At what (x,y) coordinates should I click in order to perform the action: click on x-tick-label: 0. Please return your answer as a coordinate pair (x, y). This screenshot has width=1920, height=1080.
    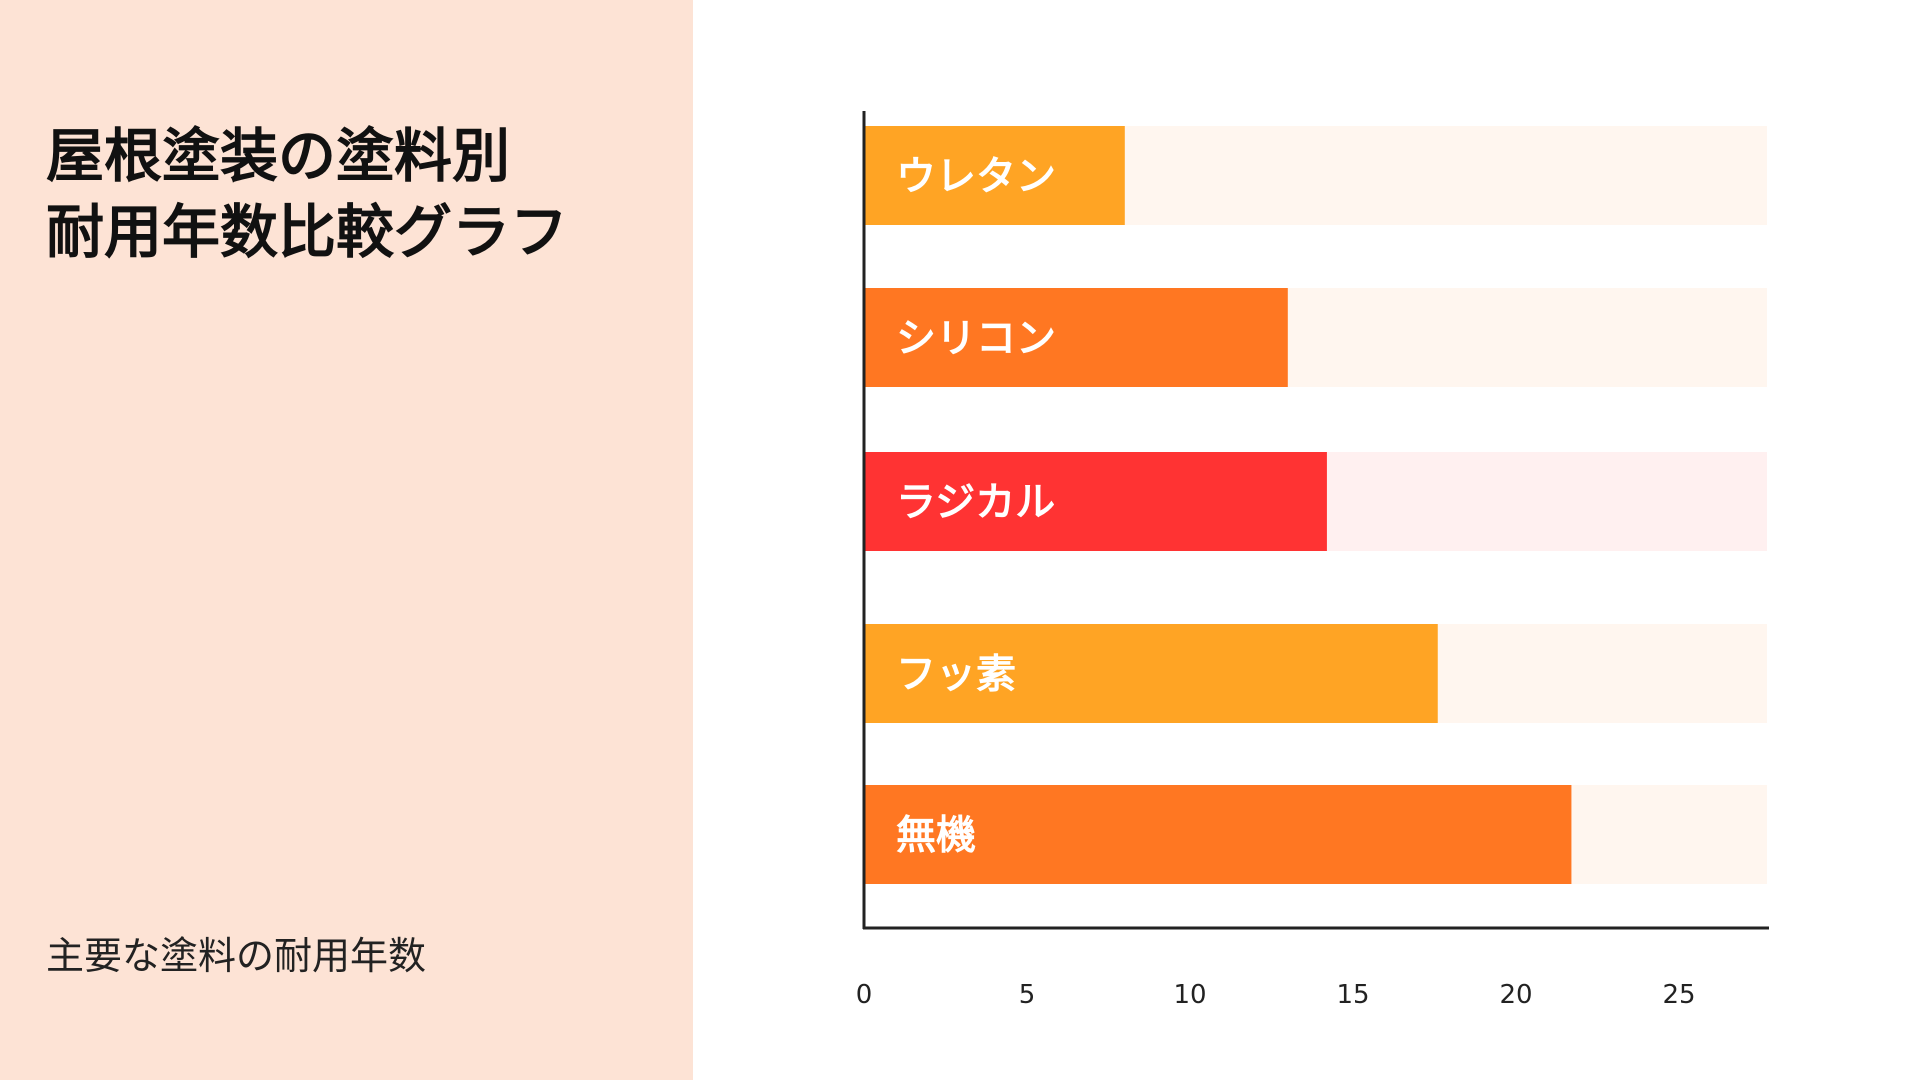
    Looking at the image, I should click on (864, 995).